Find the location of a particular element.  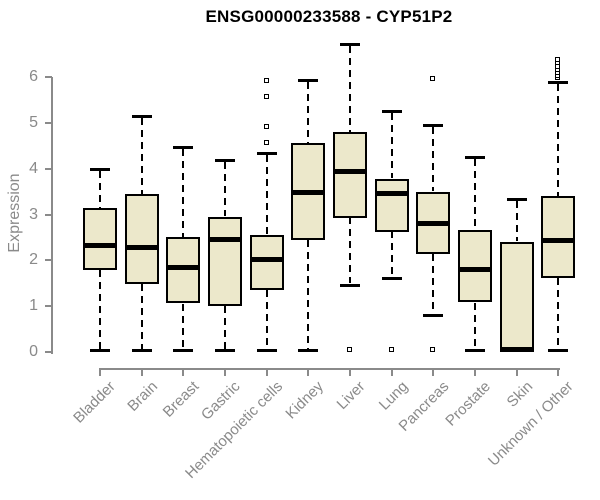

box-unknown-other is located at coordinates (558, 237).